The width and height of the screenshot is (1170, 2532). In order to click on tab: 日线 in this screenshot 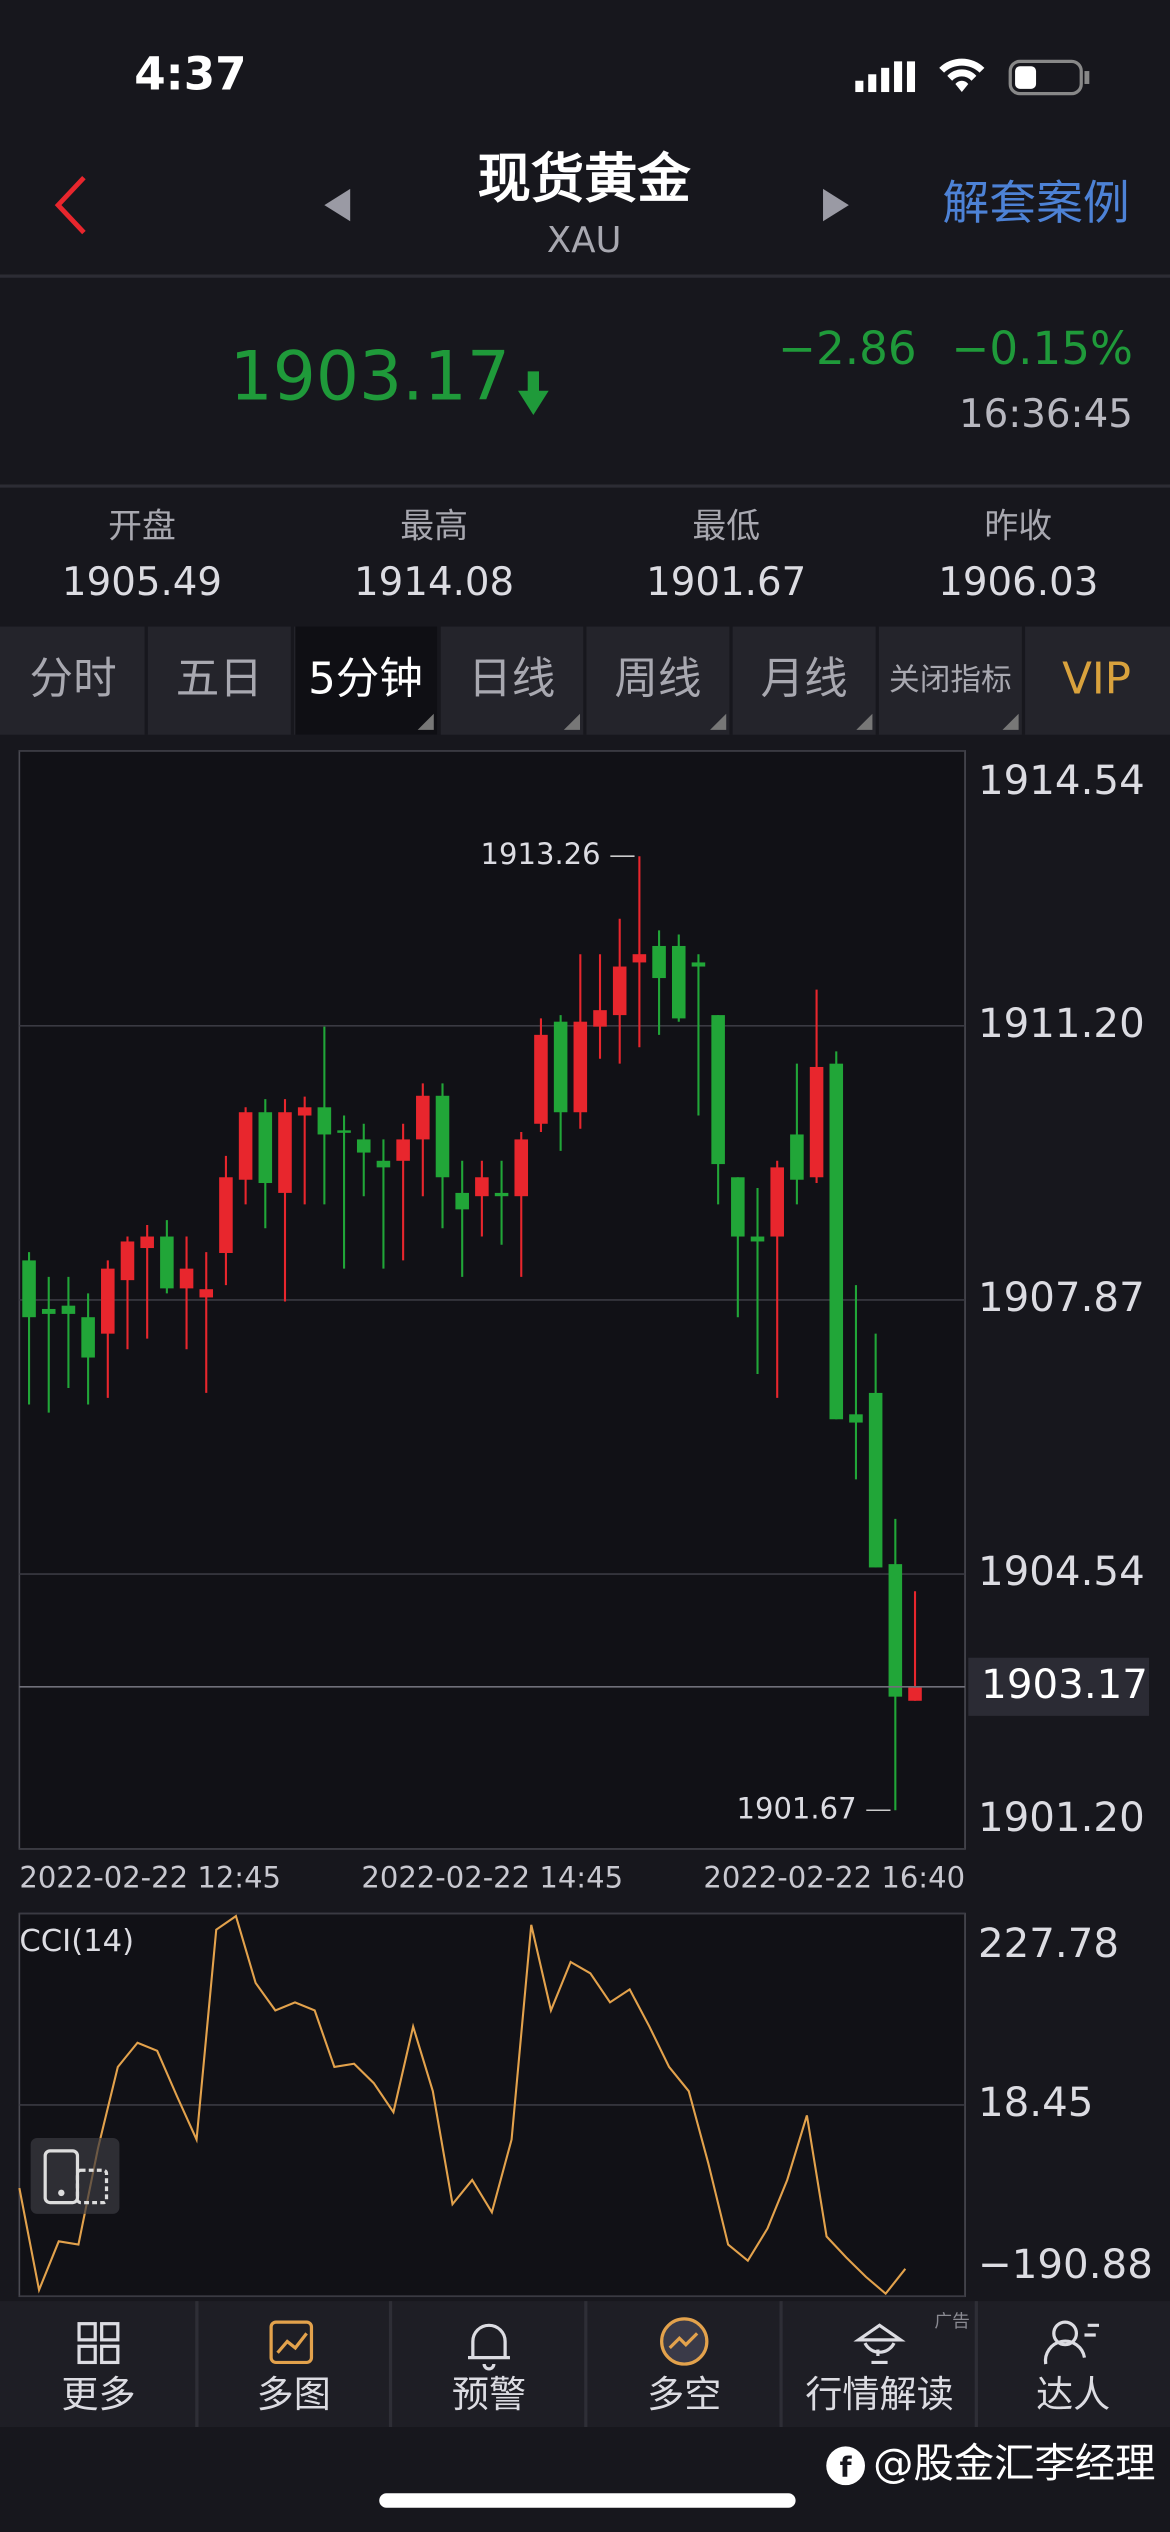, I will do `click(511, 679)`.